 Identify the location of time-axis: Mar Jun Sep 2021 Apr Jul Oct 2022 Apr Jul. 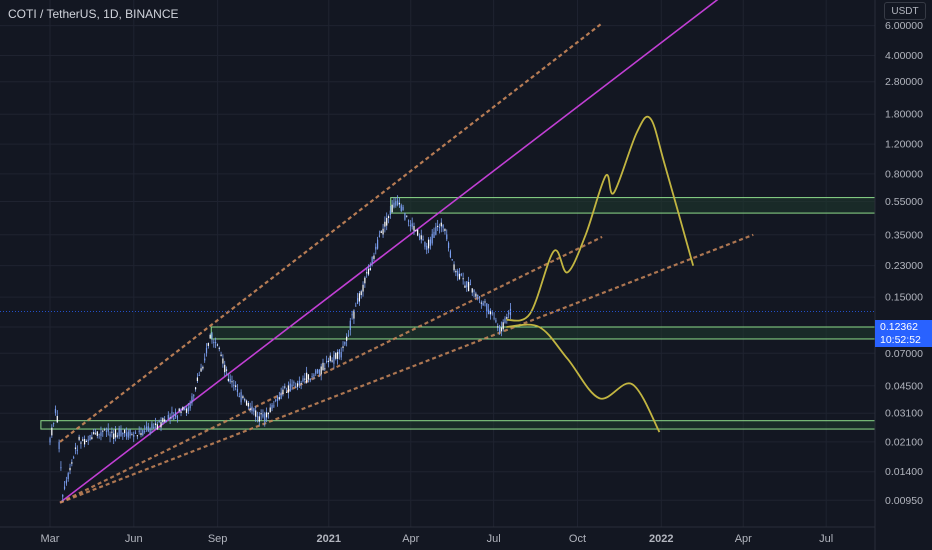
(437, 535).